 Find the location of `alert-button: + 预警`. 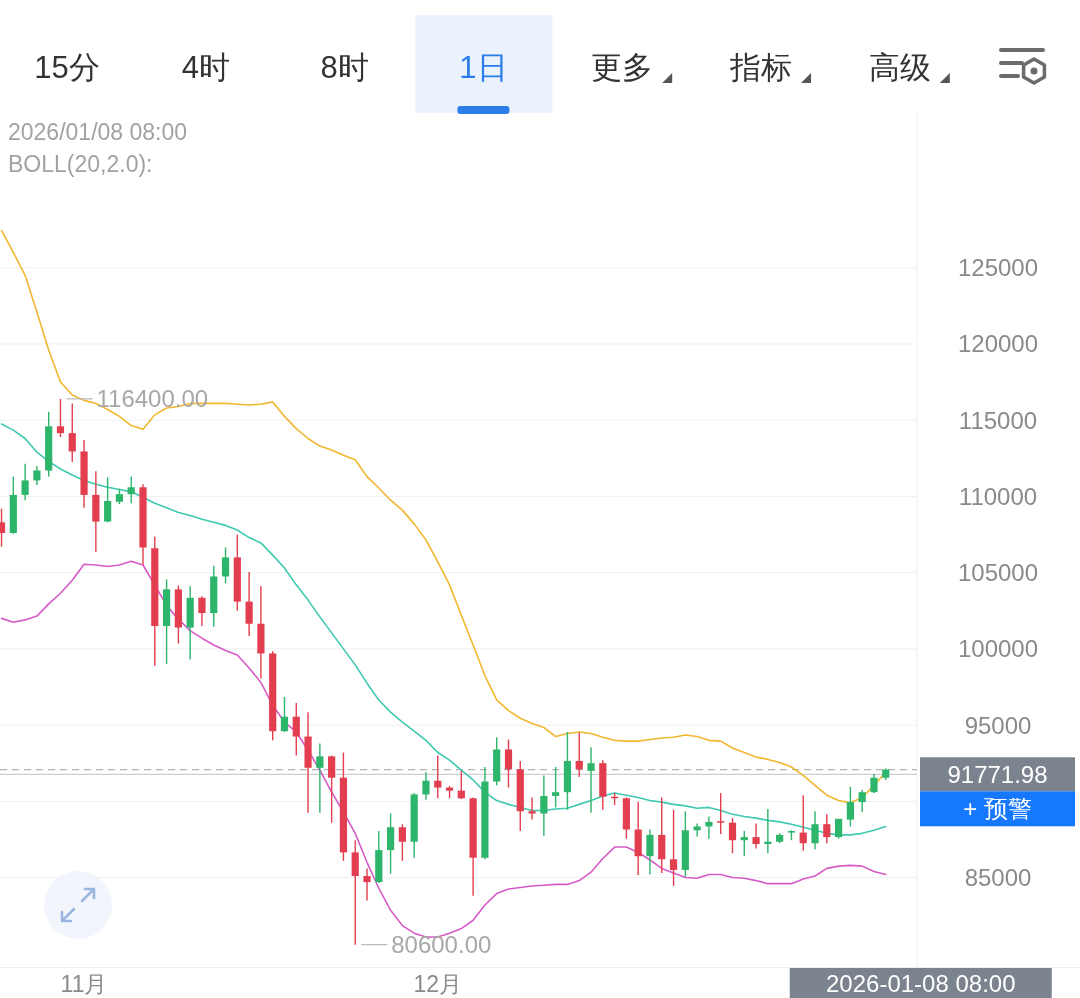

alert-button: + 预警 is located at coordinates (997, 809).